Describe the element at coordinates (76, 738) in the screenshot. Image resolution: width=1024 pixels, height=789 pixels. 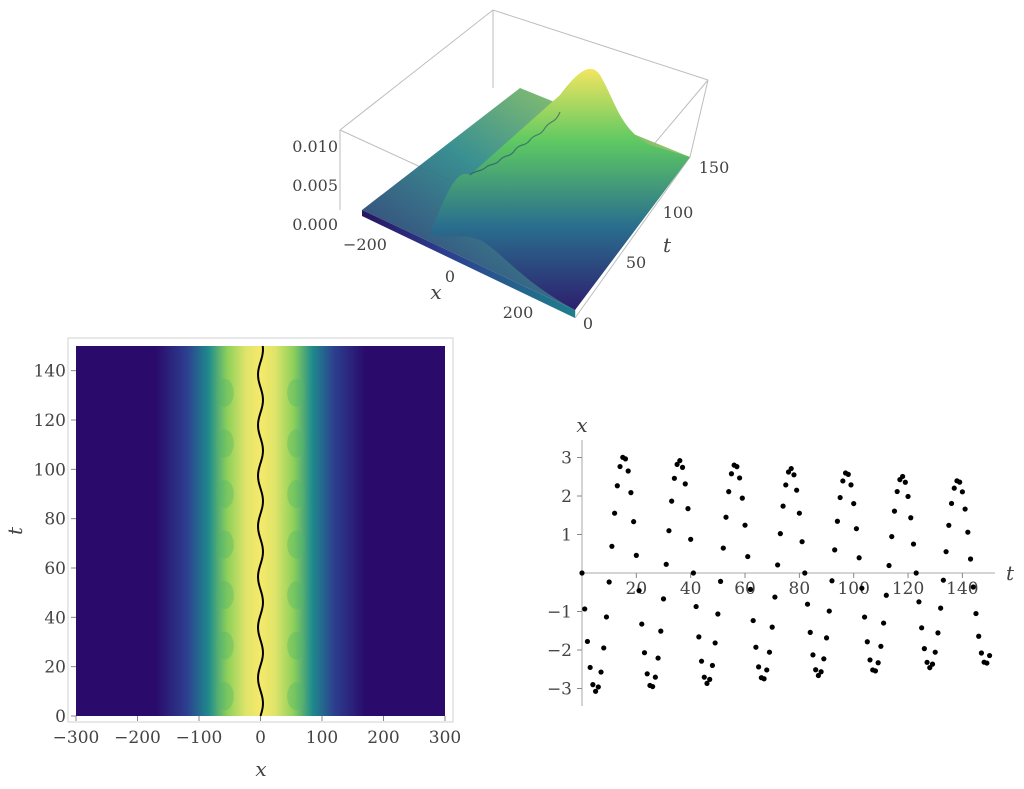
I see `x-tick-label: −300` at that location.